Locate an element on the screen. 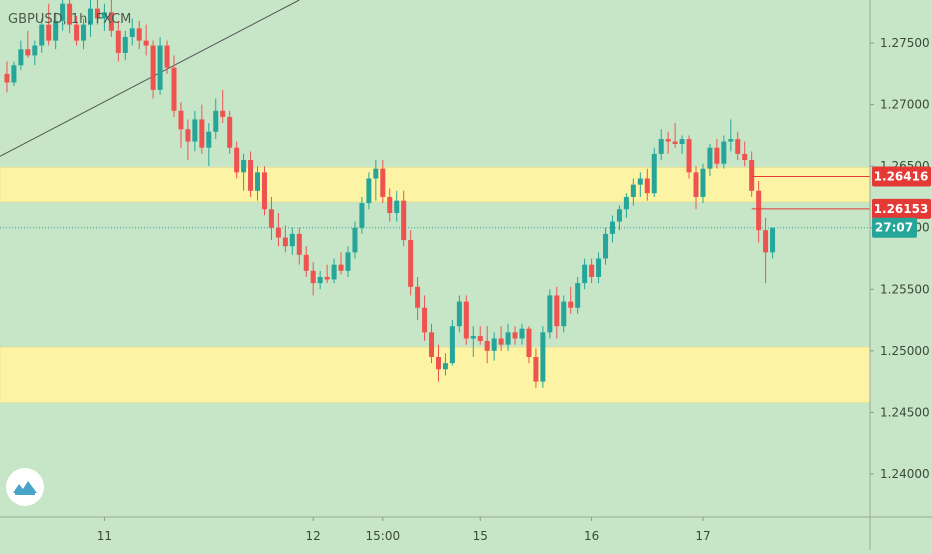 The width and height of the screenshot is (932, 554). time-tick-label: 11 is located at coordinates (104, 536).